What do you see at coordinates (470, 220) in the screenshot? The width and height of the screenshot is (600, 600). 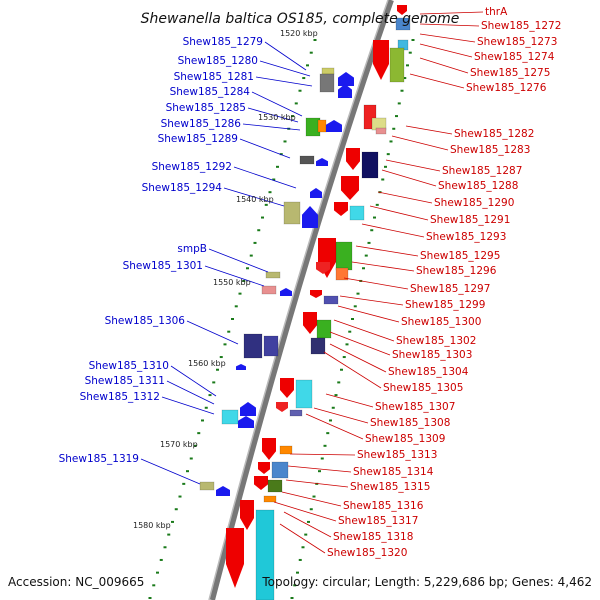 I see `gene-label-right: Shew185_1291` at bounding box center [470, 220].